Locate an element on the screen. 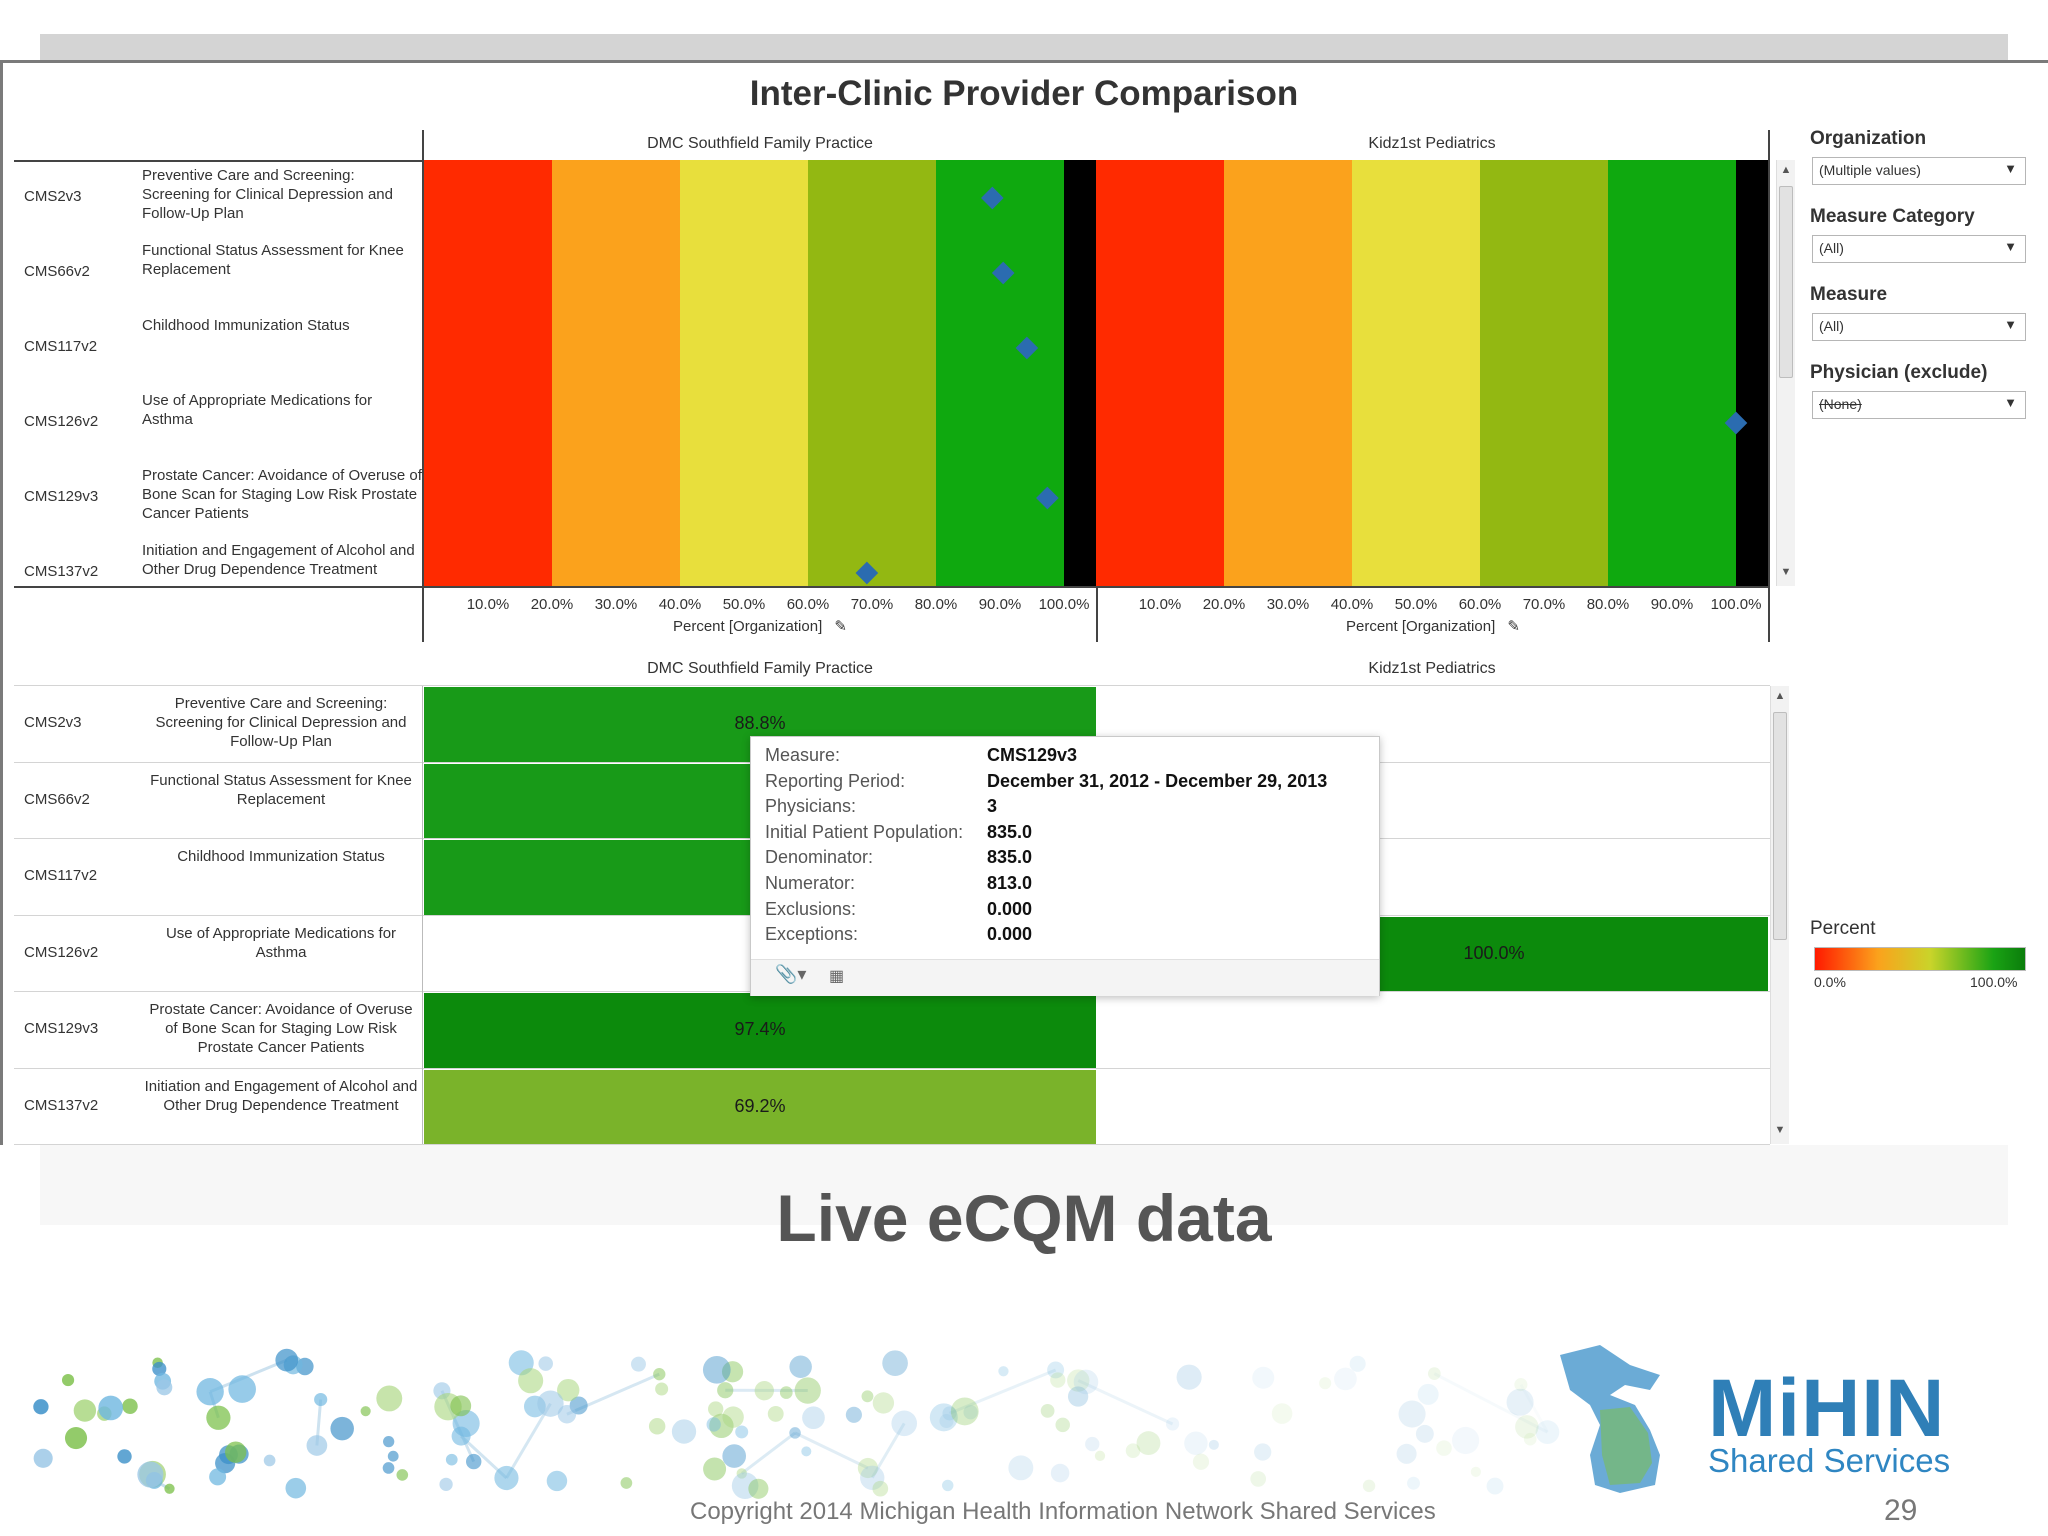 The width and height of the screenshot is (2048, 1536). measure-name: Childhood Immunization Status is located at coordinates (281, 856).